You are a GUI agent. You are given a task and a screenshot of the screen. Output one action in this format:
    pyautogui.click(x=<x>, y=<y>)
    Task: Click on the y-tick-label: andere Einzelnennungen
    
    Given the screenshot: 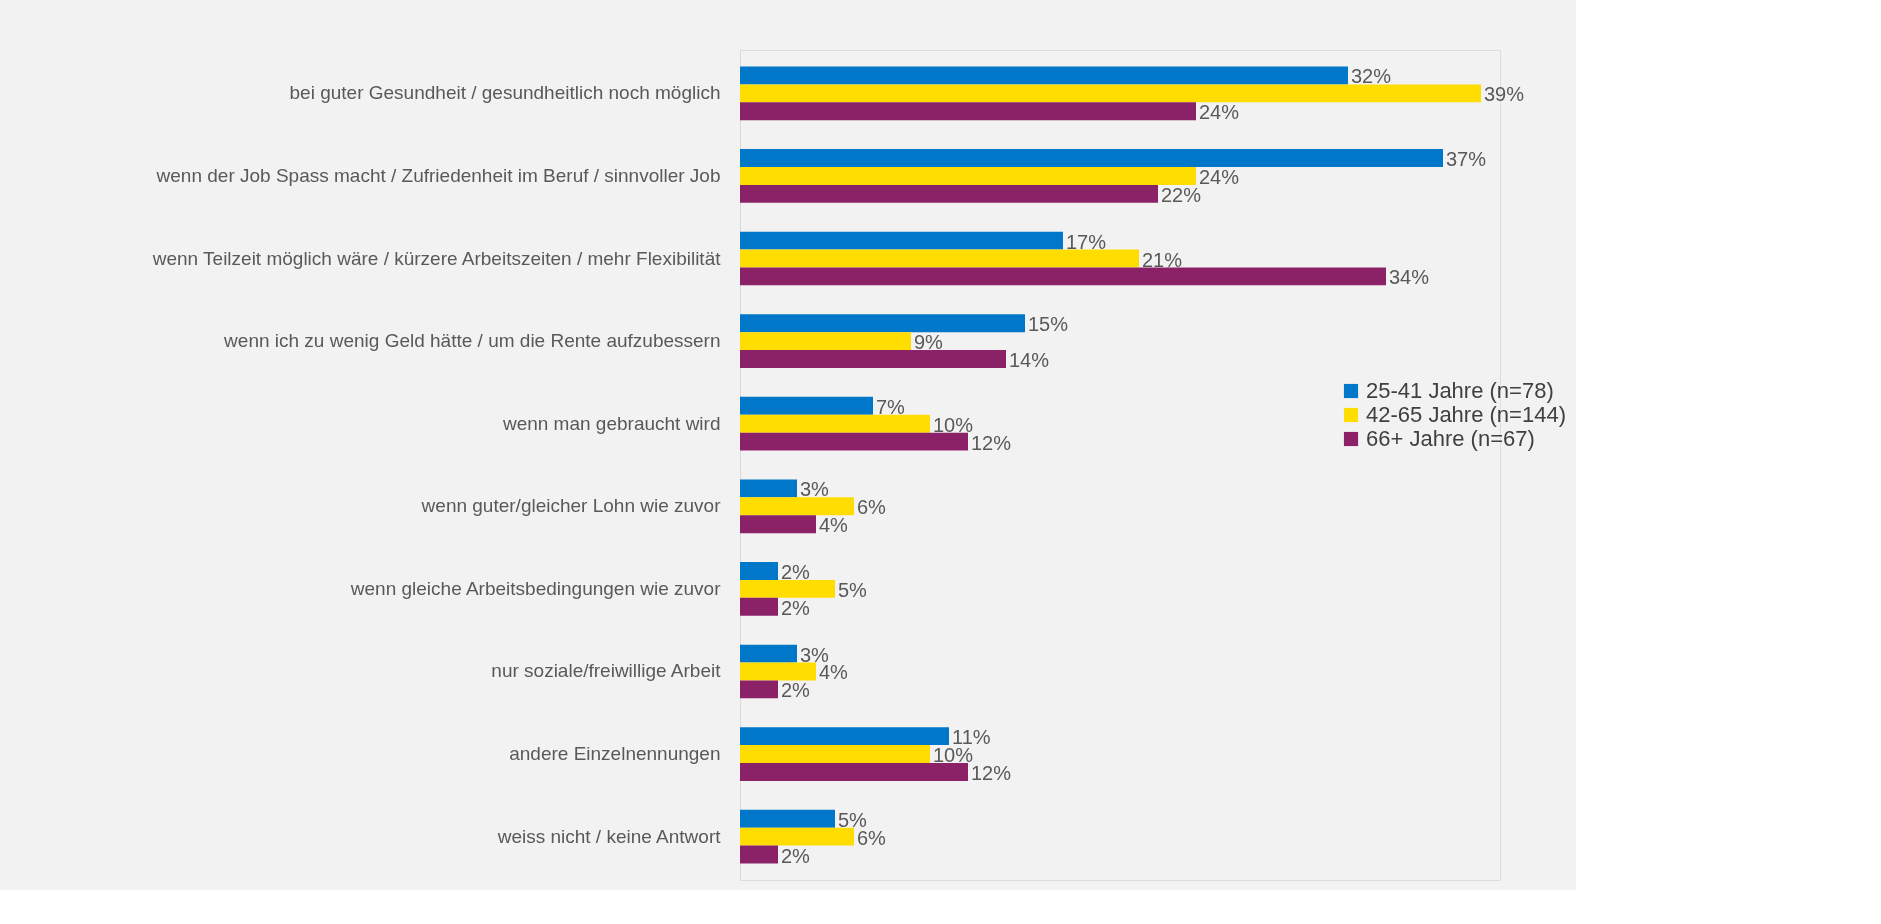 What is the action you would take?
    pyautogui.click(x=615, y=754)
    